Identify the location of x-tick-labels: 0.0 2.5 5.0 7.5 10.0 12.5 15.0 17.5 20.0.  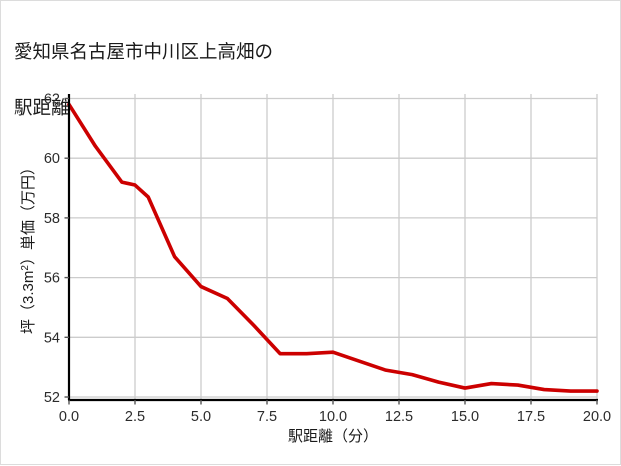
(335, 417).